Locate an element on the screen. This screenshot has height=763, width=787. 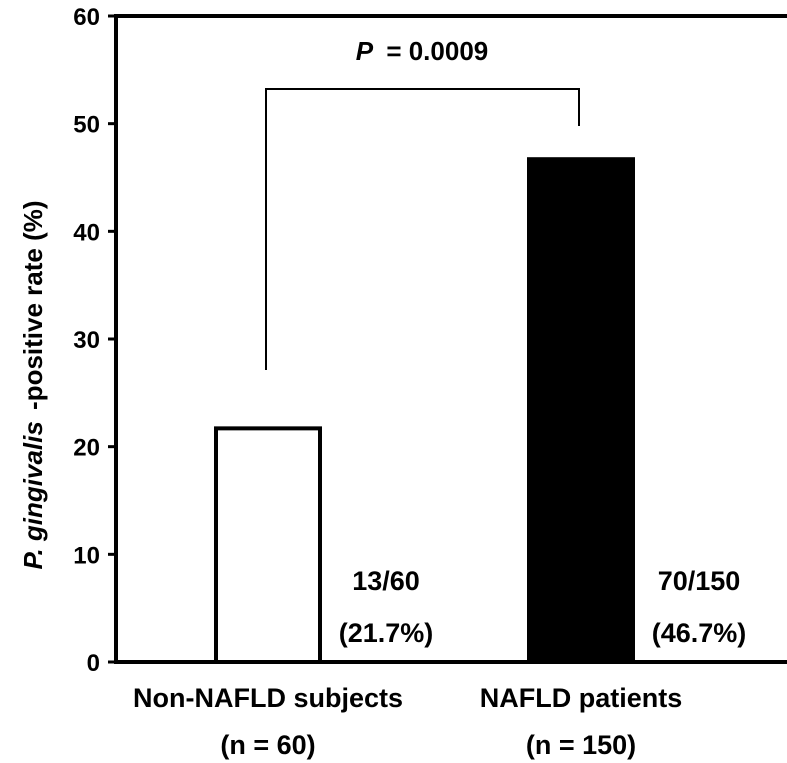
p-value-label: P = 0.0009 is located at coordinates (422, 51).